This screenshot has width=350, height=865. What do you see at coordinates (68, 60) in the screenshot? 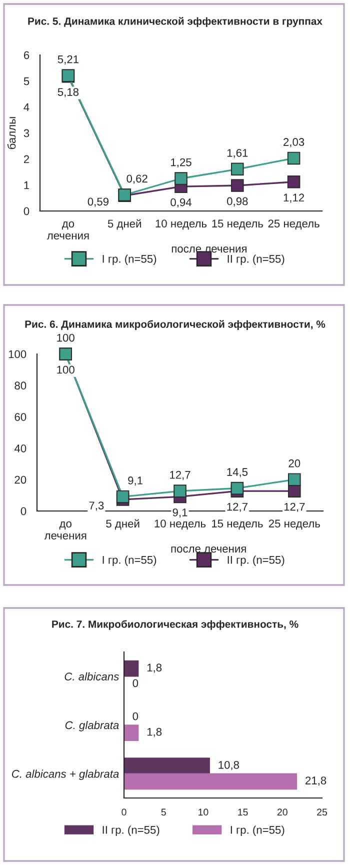
I see `data-label: 5,21` at bounding box center [68, 60].